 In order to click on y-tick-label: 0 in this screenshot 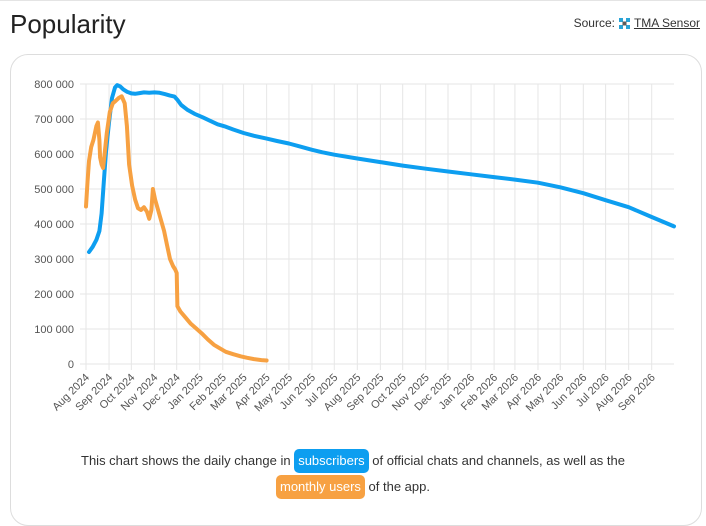, I will do `click(71, 365)`.